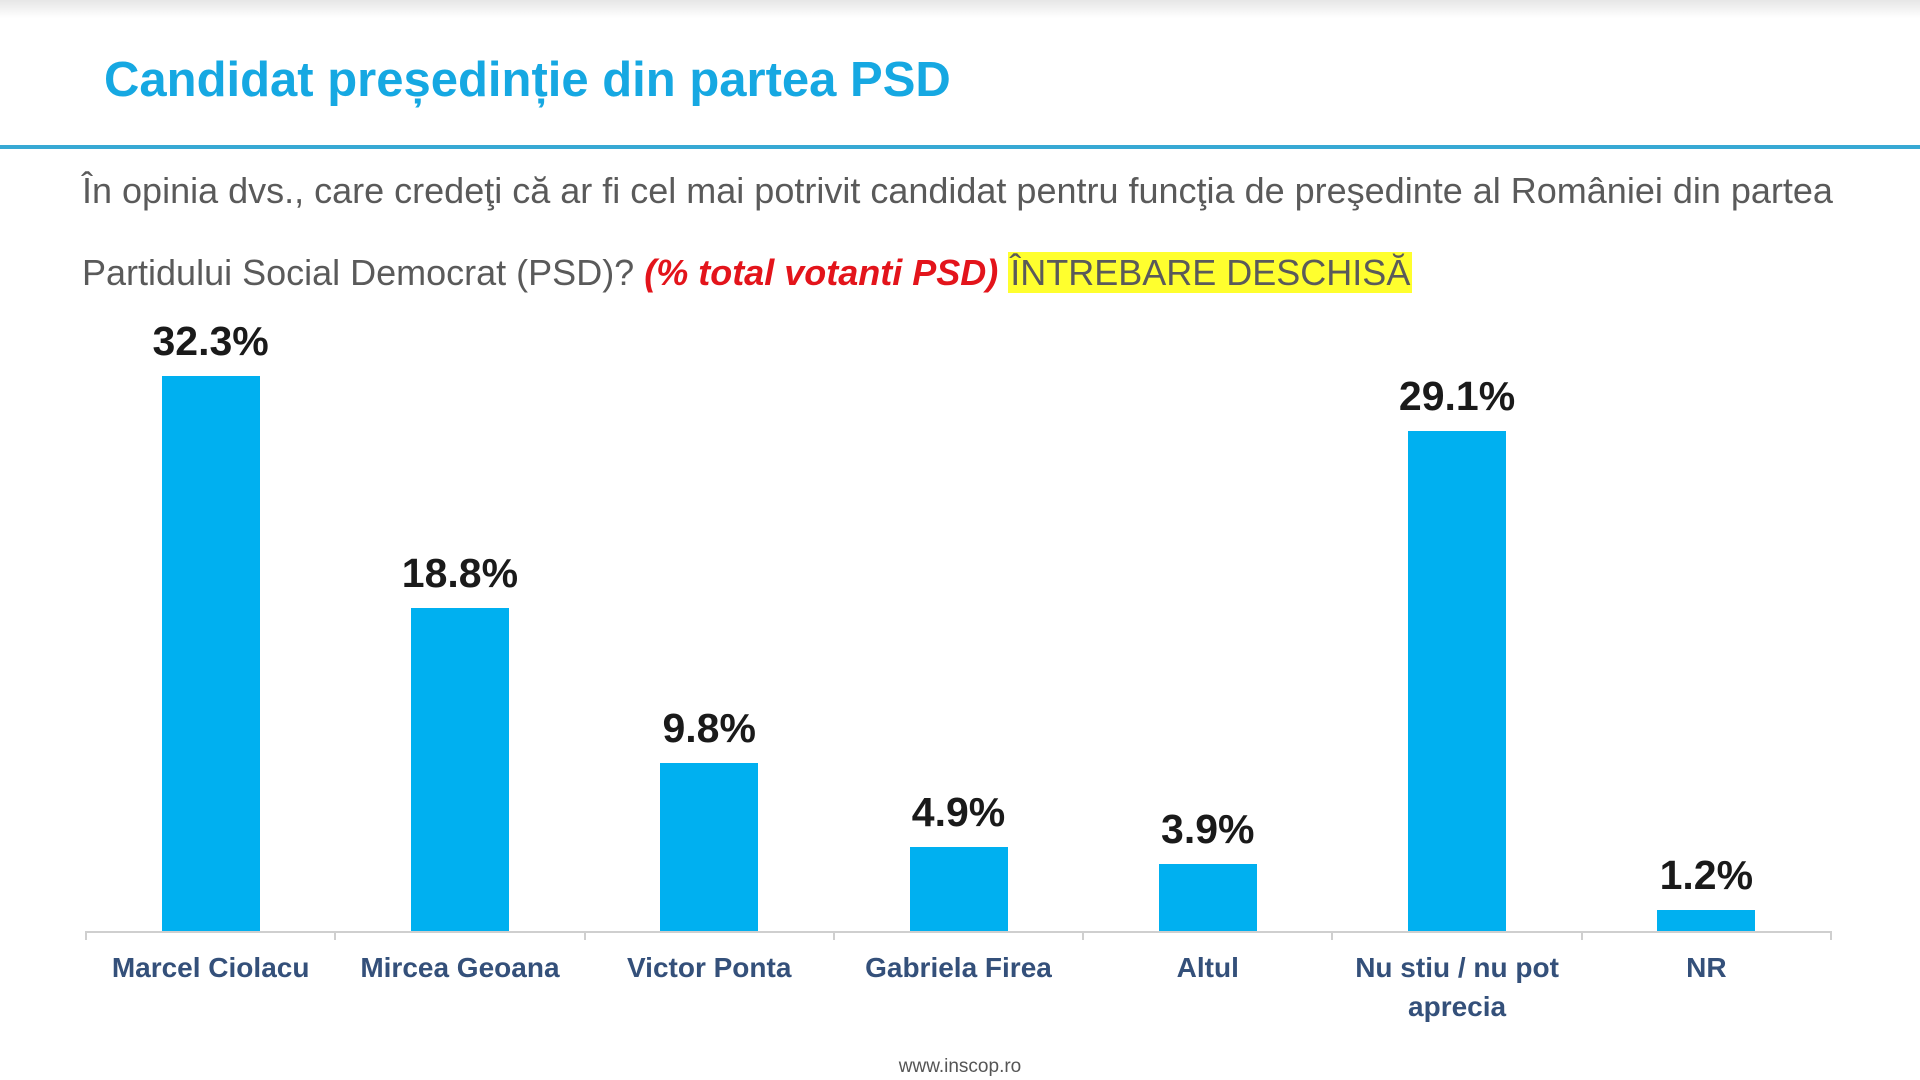 This screenshot has height=1080, width=1920. What do you see at coordinates (1457, 395) in the screenshot?
I see `value-label: 29.1%` at bounding box center [1457, 395].